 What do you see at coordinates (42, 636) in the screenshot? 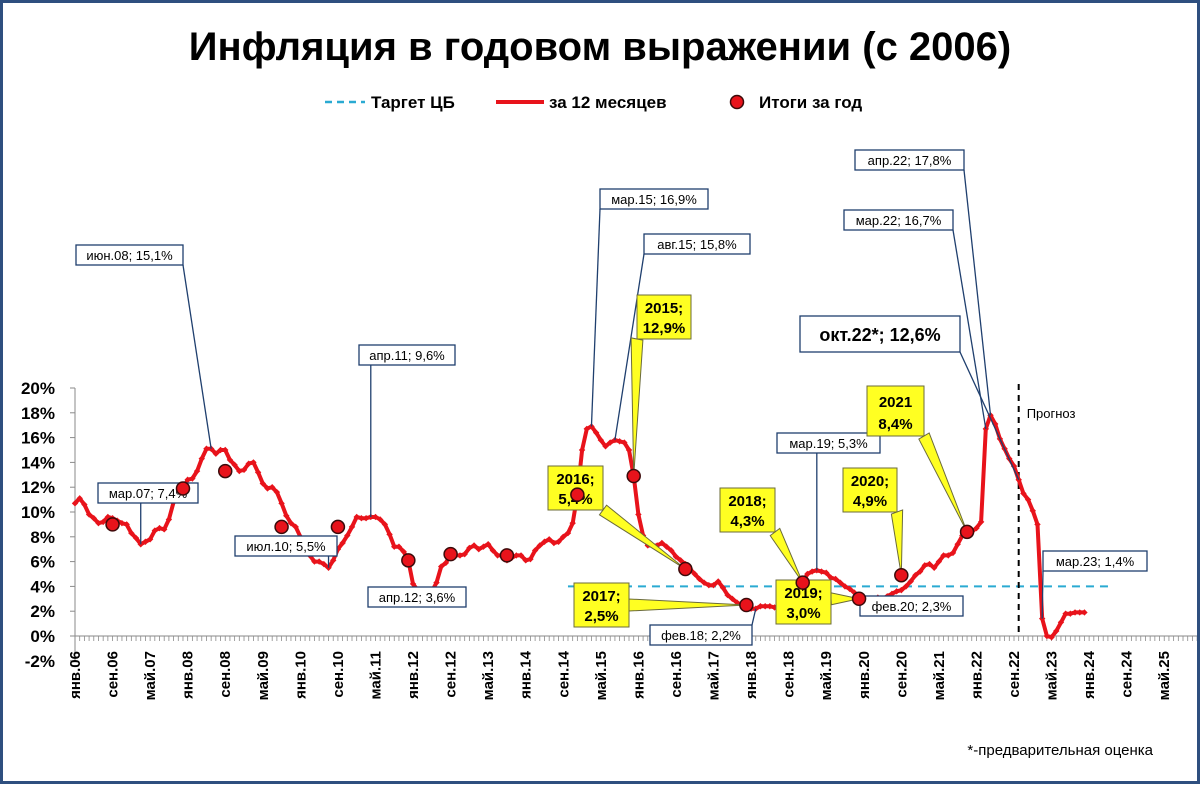
I see `y-tick-label: 0%` at bounding box center [42, 636].